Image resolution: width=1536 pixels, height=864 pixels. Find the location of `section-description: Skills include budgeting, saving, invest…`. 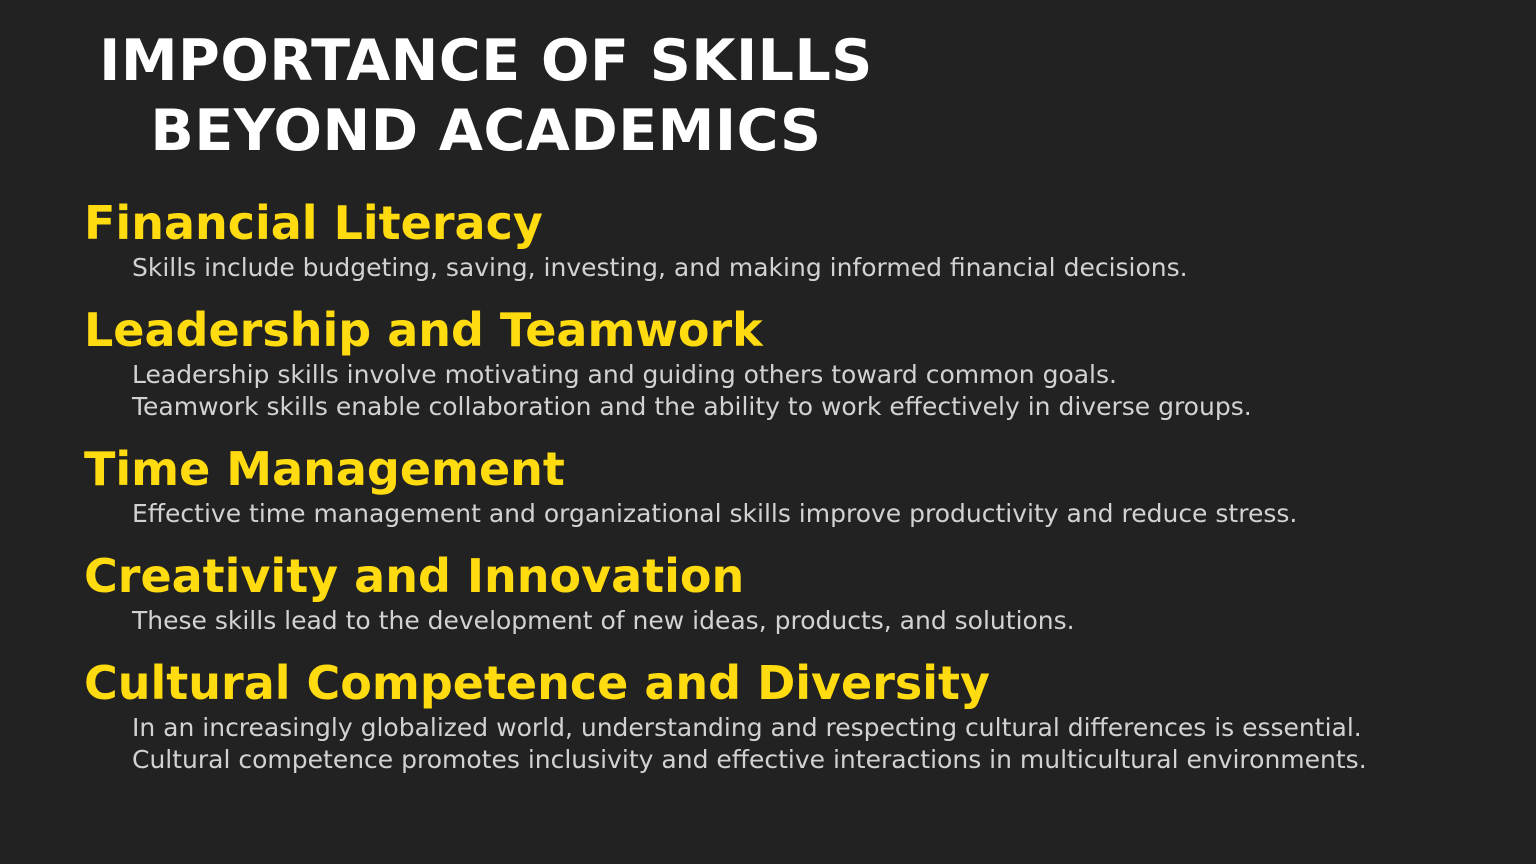

section-description: Skills include budgeting, saving, invest… is located at coordinates (660, 267).